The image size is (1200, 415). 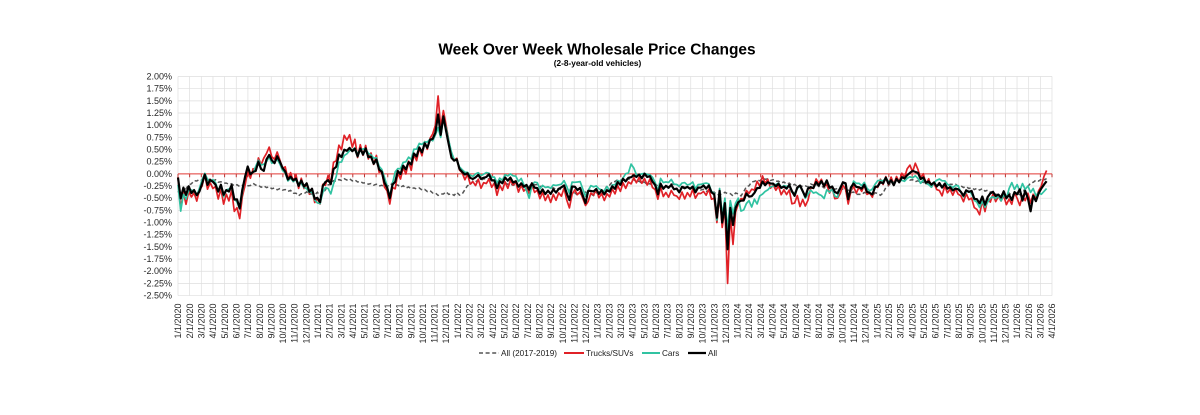 What do you see at coordinates (330, 321) in the screenshot?
I see `svg-text: 2/1/2021` at bounding box center [330, 321].